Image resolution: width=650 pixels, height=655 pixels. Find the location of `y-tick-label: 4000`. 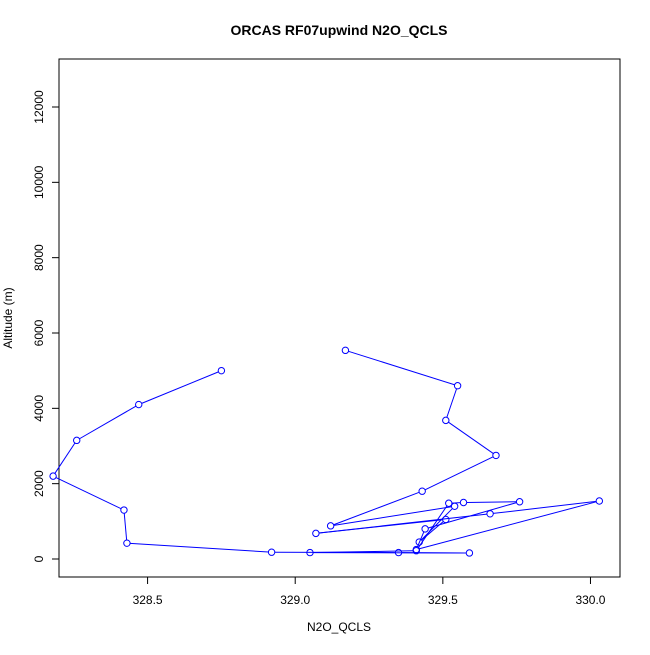

y-tick-label: 4000 is located at coordinates (39, 408).